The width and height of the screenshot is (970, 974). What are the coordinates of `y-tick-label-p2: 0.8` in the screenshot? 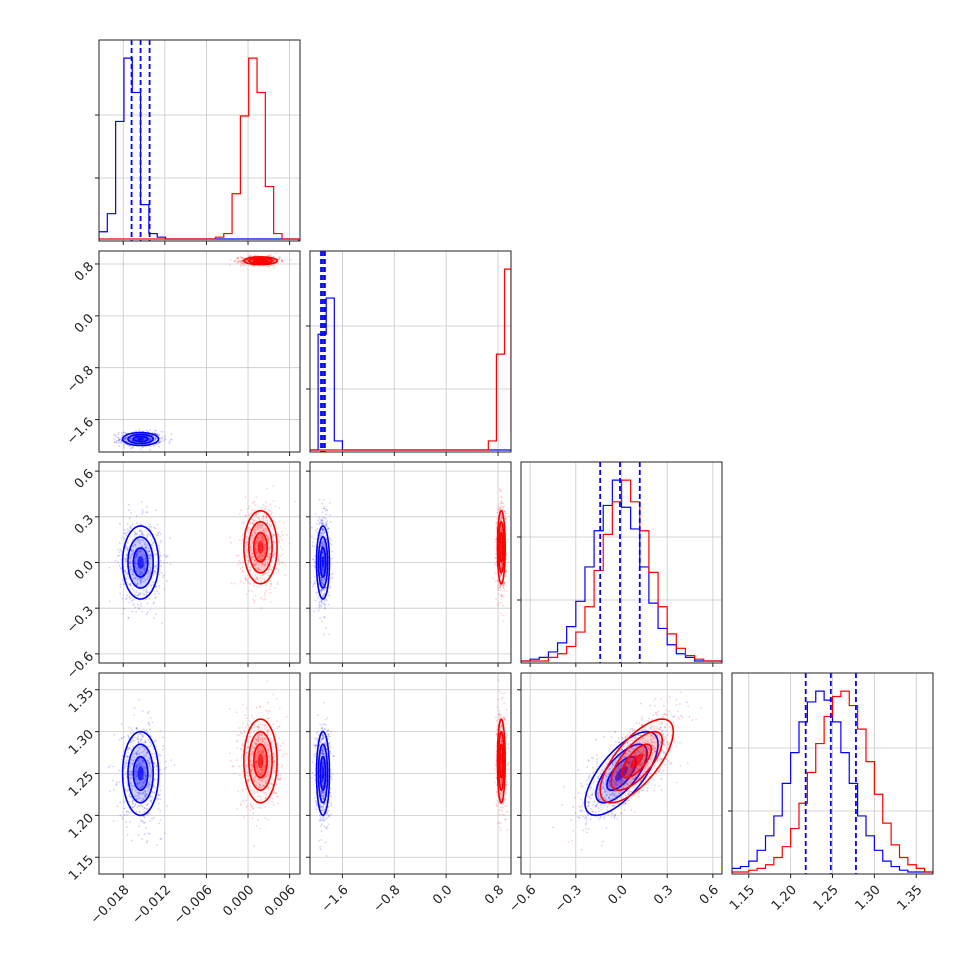 It's located at (84, 271).